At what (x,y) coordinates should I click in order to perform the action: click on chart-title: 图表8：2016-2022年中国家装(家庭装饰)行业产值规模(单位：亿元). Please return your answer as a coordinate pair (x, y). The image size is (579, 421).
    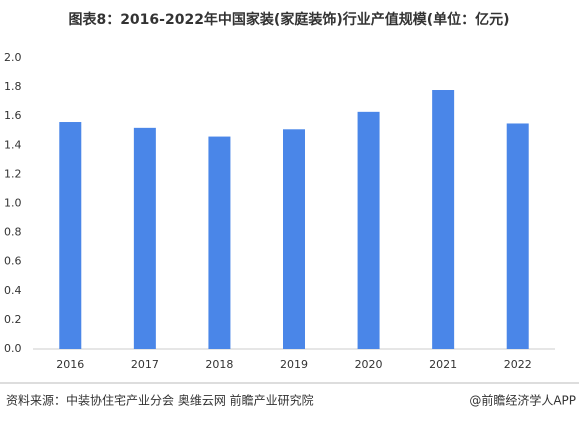
    Looking at the image, I should click on (288, 19).